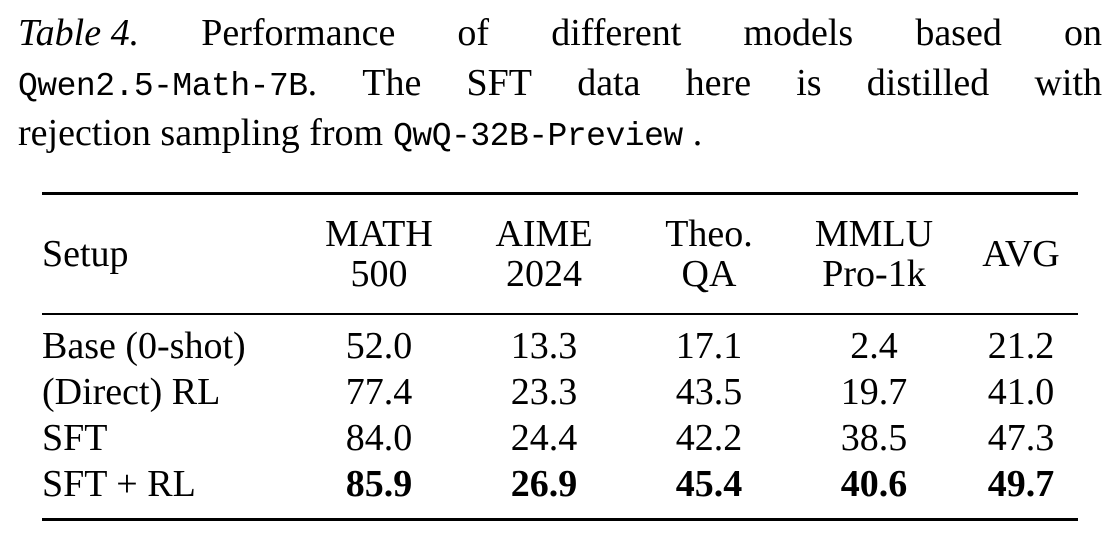 The width and height of the screenshot is (1114, 552). What do you see at coordinates (75, 438) in the screenshot?
I see `row-setup: SFT` at bounding box center [75, 438].